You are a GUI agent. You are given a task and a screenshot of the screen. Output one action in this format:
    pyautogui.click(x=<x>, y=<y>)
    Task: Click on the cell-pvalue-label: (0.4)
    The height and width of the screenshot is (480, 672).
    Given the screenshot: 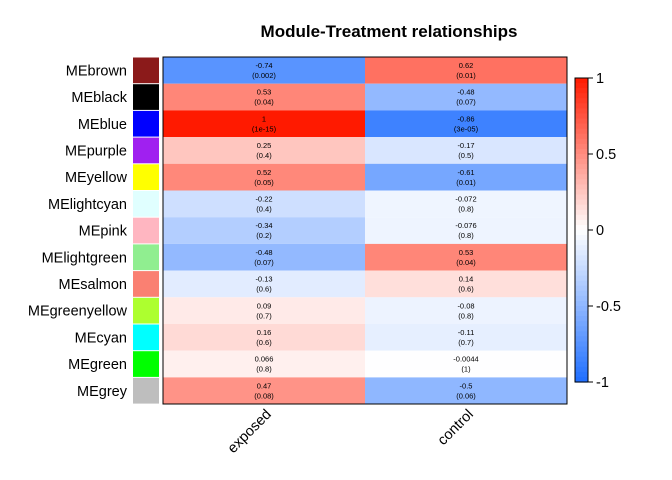 What is the action you would take?
    pyautogui.click(x=264, y=209)
    